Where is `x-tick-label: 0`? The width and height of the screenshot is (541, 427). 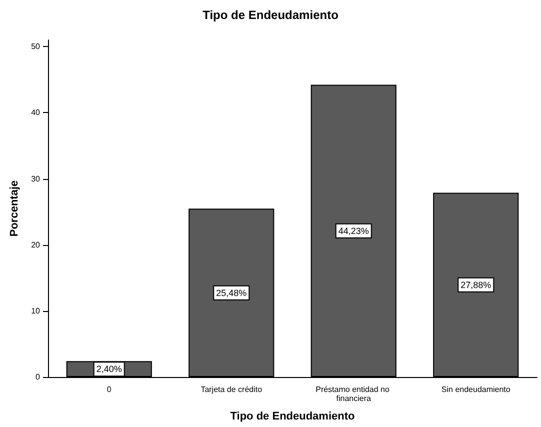
x-tick-label: 0 is located at coordinates (109, 389).